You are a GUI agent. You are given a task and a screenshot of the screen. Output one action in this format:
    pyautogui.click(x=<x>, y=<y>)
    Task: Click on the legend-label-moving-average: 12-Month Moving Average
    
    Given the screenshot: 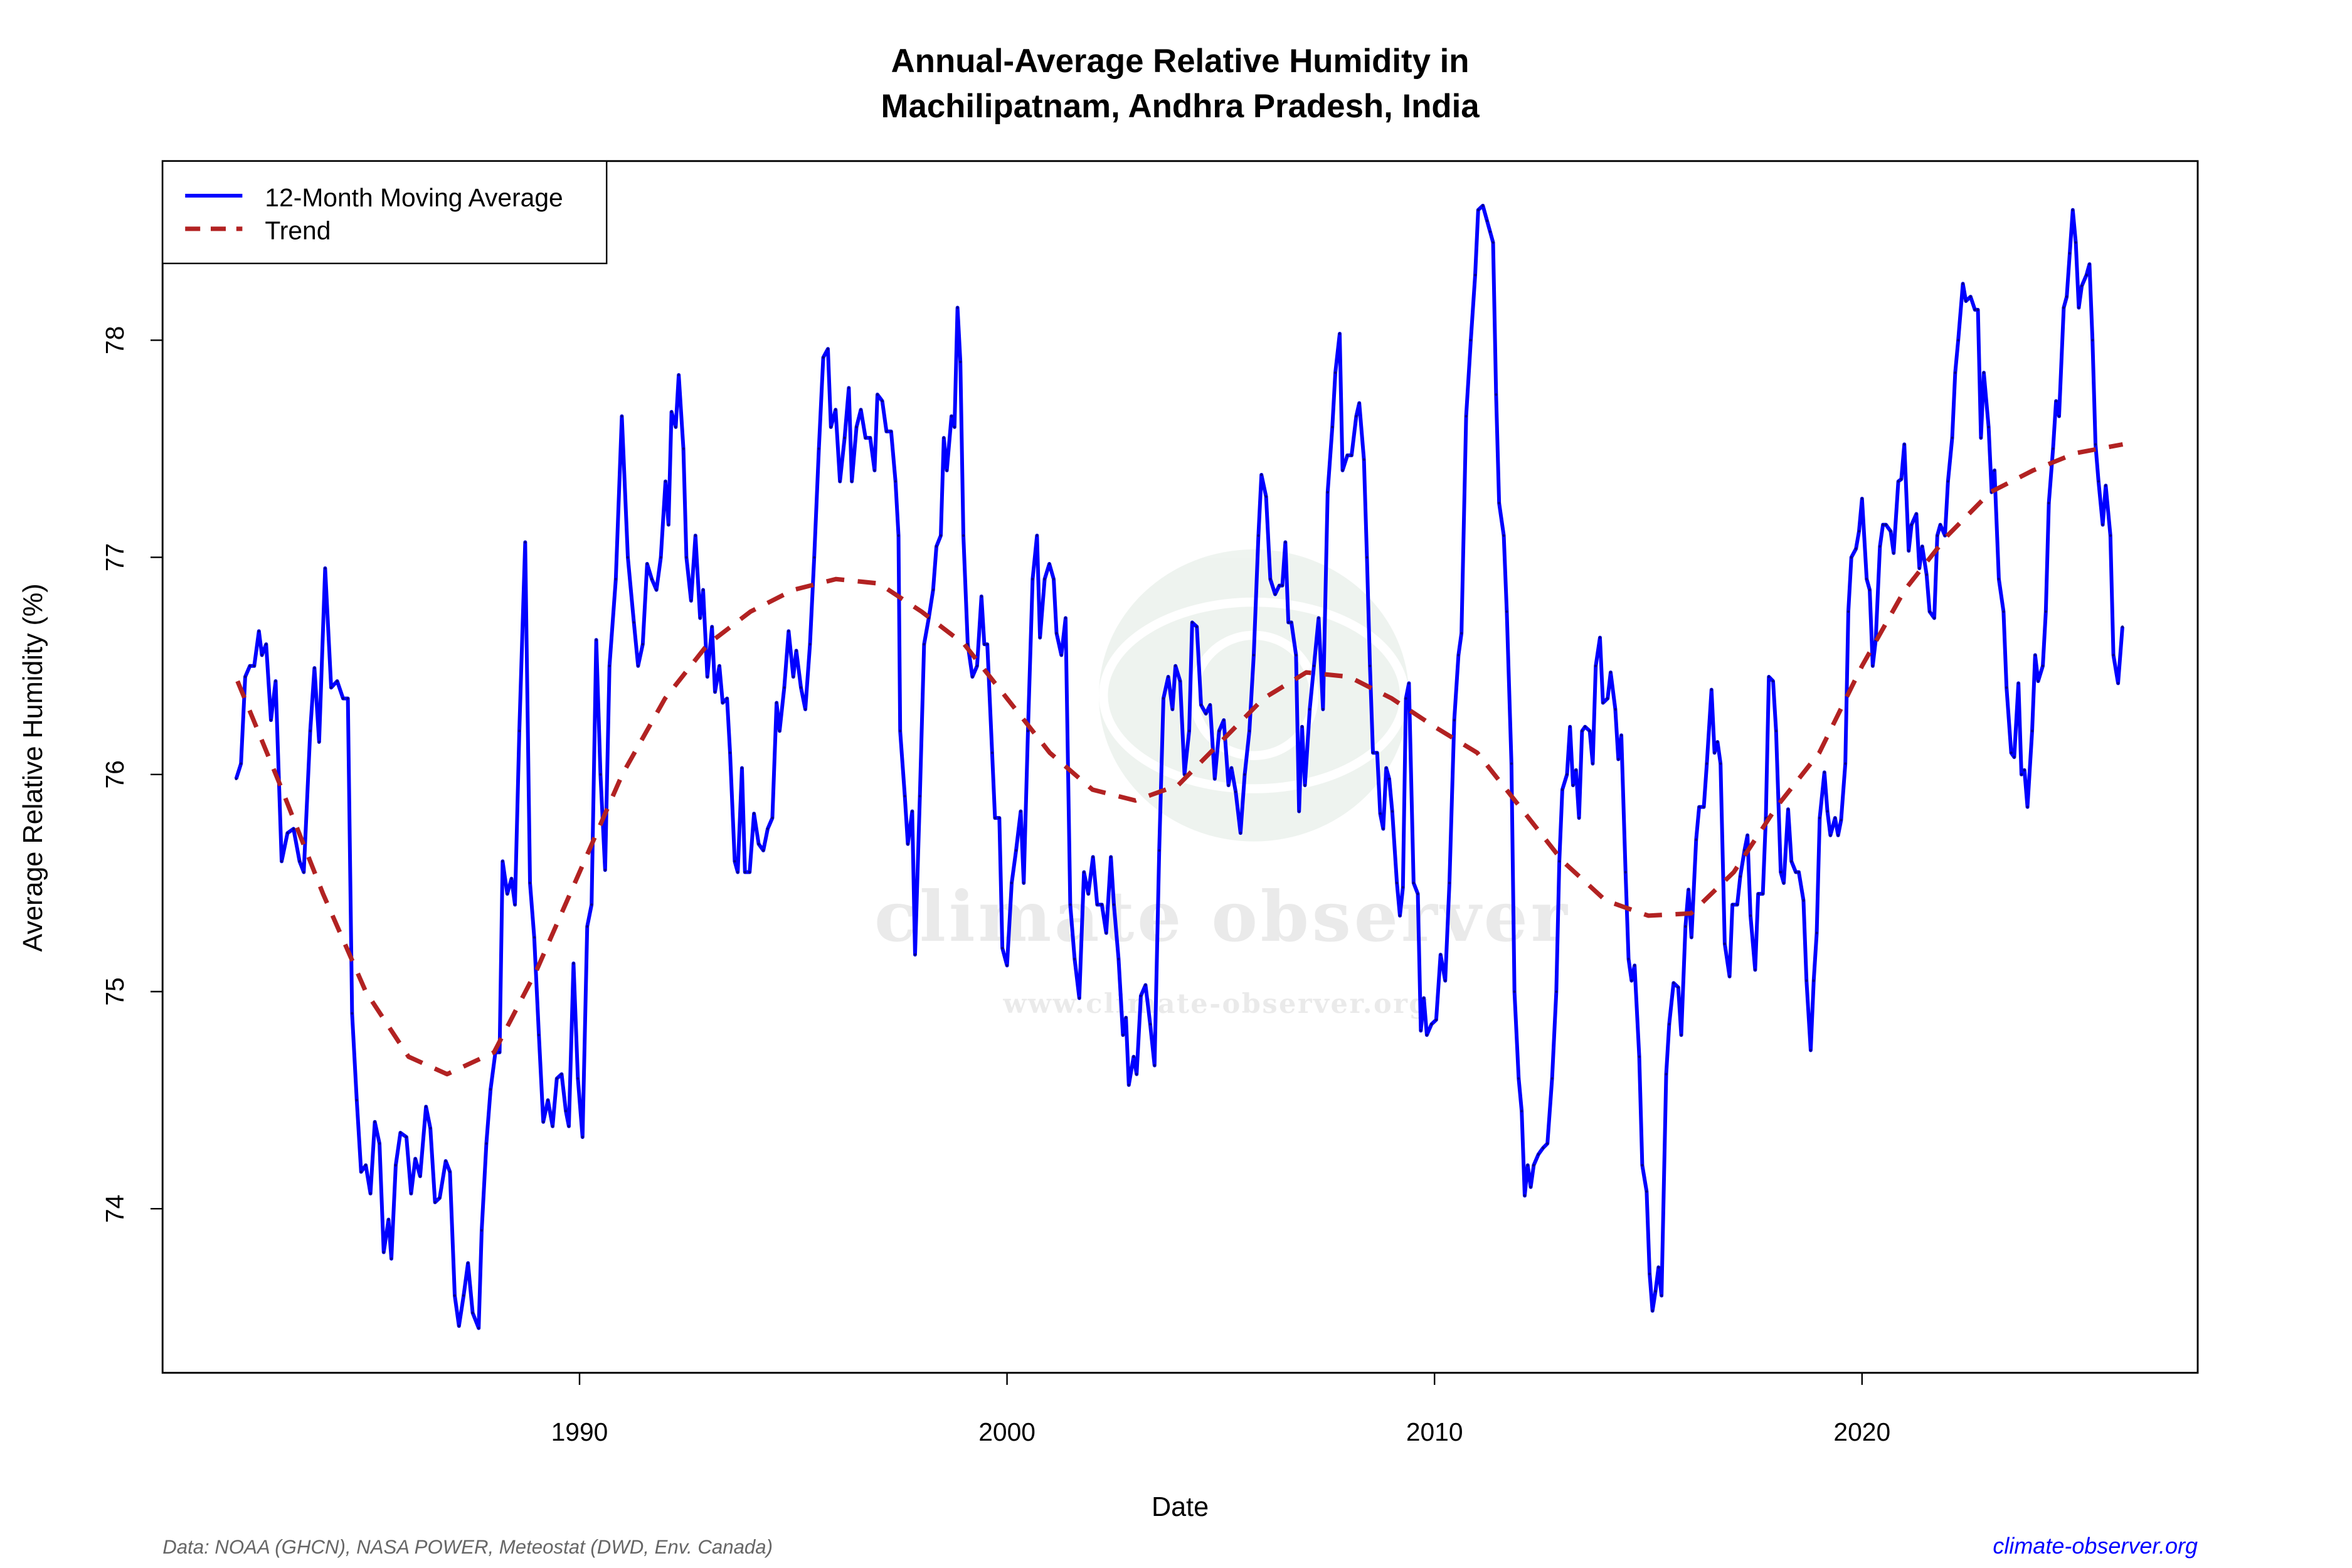 What is the action you would take?
    pyautogui.click(x=414, y=197)
    